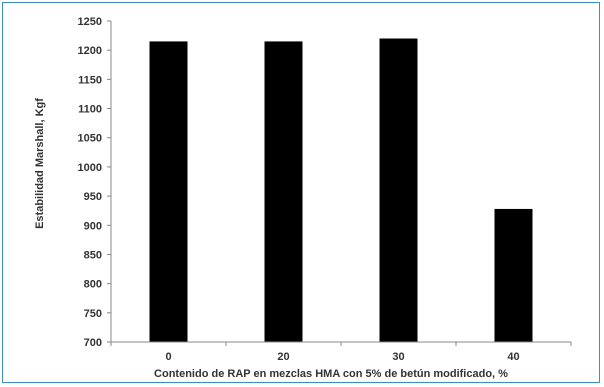 The height and width of the screenshot is (387, 604). What do you see at coordinates (90, 80) in the screenshot?
I see `y-tick-label: 1150` at bounding box center [90, 80].